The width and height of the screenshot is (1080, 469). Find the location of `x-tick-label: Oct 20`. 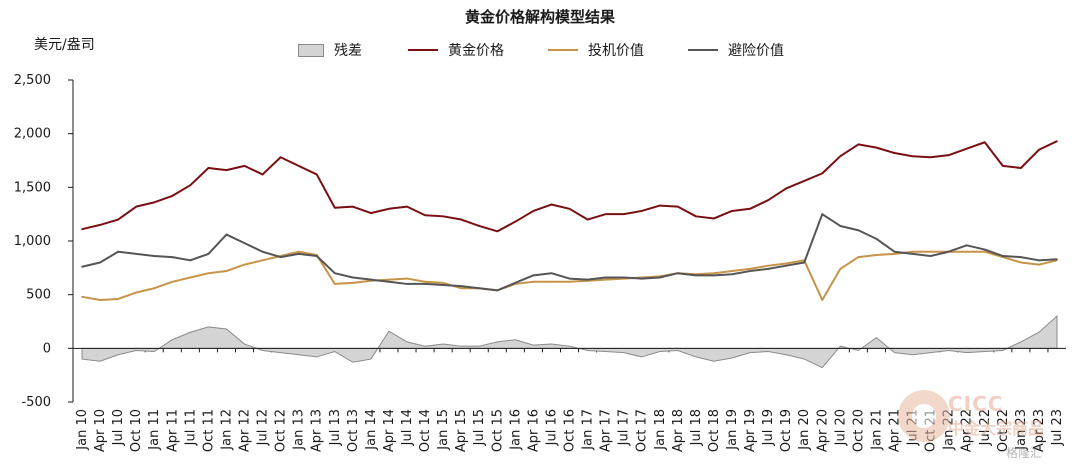

x-tick-label: Oct 20 is located at coordinates (858, 430).